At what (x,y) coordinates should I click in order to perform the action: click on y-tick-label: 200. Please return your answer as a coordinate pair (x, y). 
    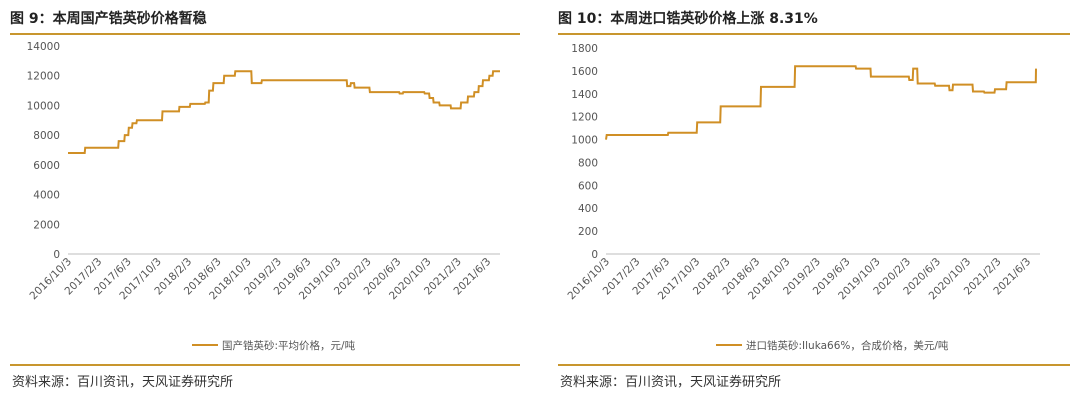
    Looking at the image, I should click on (588, 232).